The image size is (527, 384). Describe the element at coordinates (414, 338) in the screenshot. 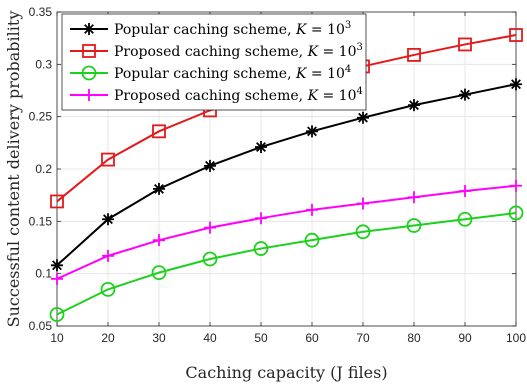

I see `x-tick-label: 80` at that location.